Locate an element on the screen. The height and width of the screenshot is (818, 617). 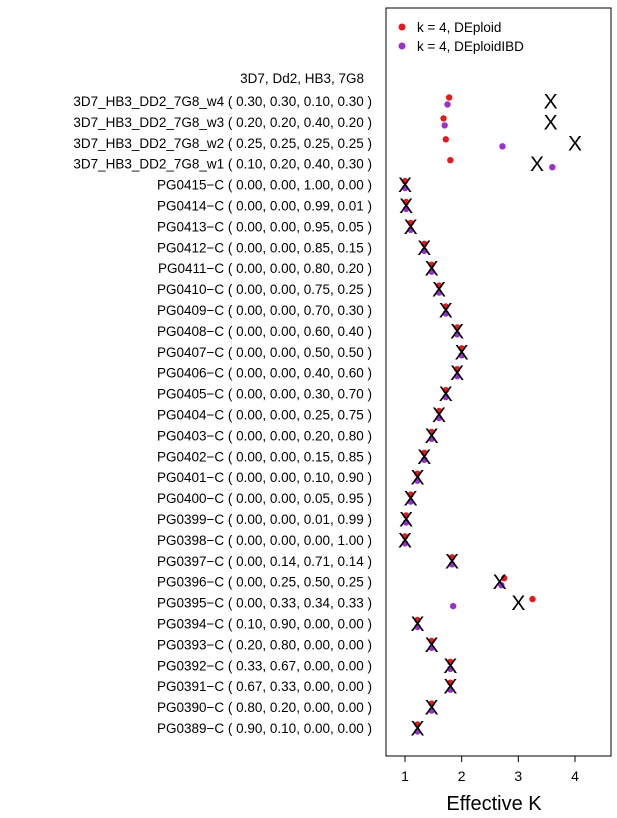
sample-label: PG0413−C ( 0.00, 0.00, 0.95, 0.05 ) is located at coordinates (264, 226).